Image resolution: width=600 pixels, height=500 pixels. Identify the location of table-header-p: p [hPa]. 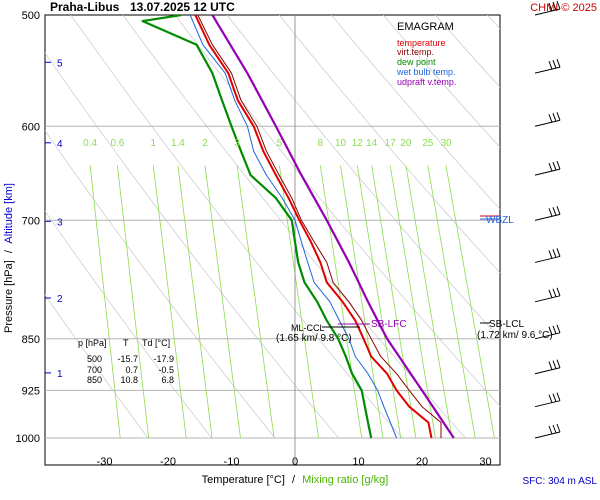
(92, 343).